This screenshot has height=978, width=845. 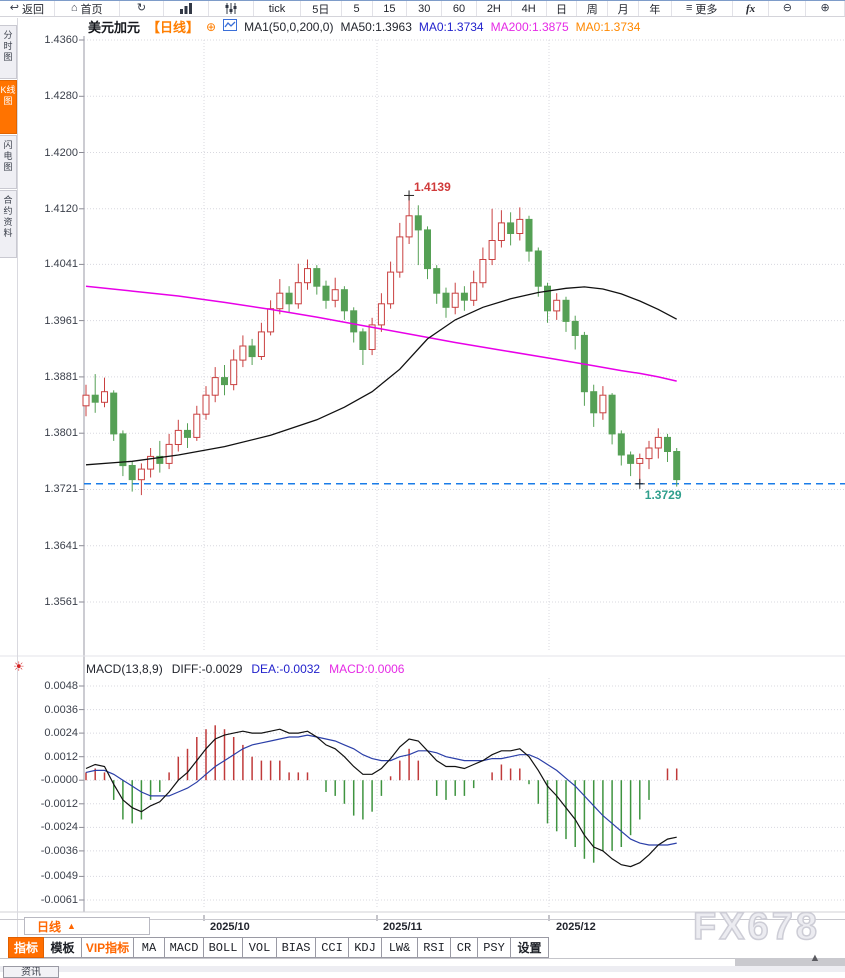 What do you see at coordinates (422, 919) in the screenshot?
I see `xaxis-divider` at bounding box center [422, 919].